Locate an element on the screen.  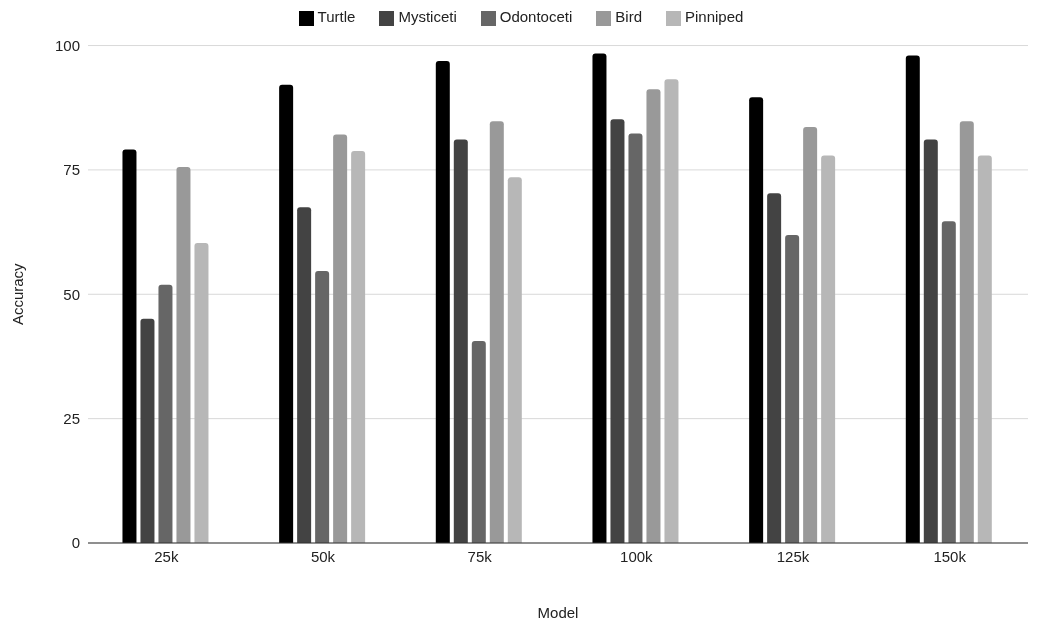
x-tick-label: 125k is located at coordinates (793, 556).